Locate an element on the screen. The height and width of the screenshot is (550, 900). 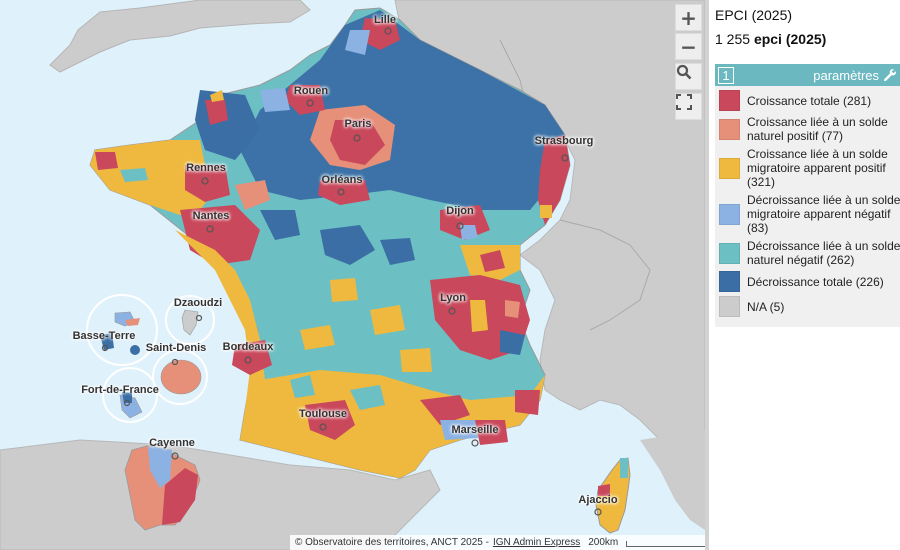
legend-item-croissance-totale: Croissance totale (281) is located at coordinates (809, 100).